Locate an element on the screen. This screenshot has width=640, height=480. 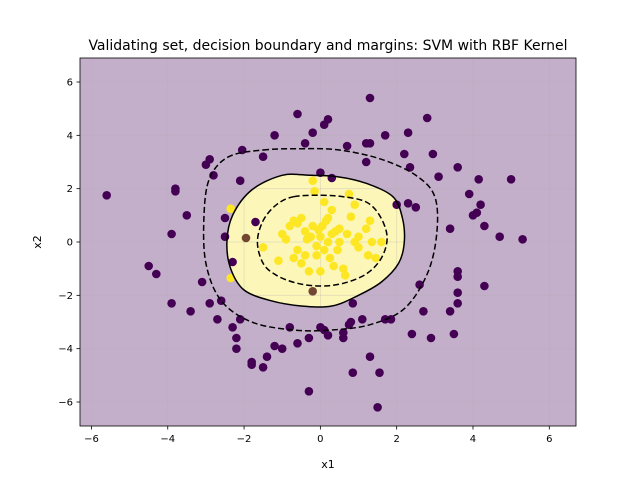
x-tick-label: 6 is located at coordinates (549, 439).